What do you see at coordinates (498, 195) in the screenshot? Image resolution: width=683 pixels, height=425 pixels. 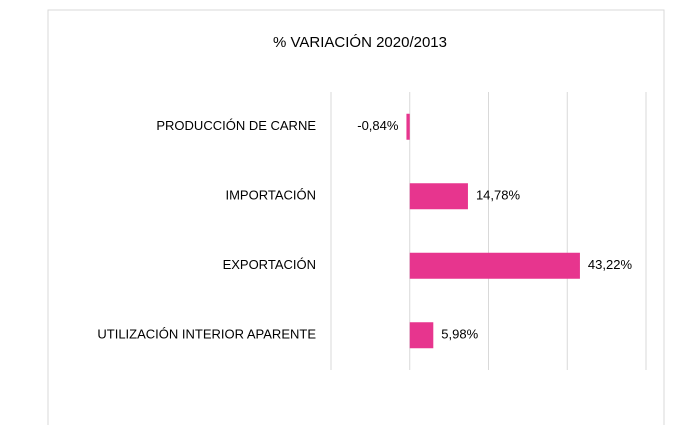 I see `data-label: 14,78%` at bounding box center [498, 195].